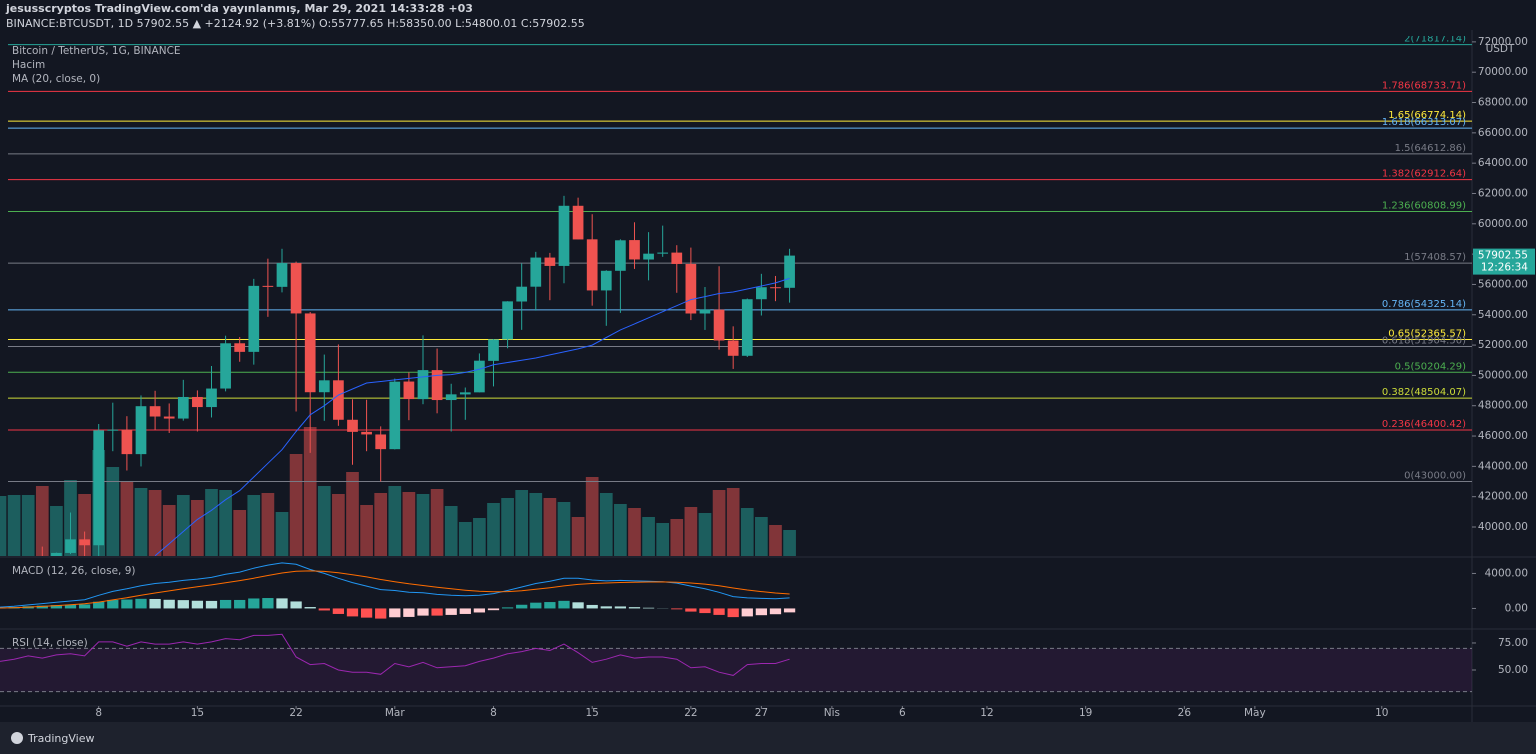  What do you see at coordinates (1424, 85) in the screenshot?
I see `fib-label: 1.786(68733.71)` at bounding box center [1424, 85].